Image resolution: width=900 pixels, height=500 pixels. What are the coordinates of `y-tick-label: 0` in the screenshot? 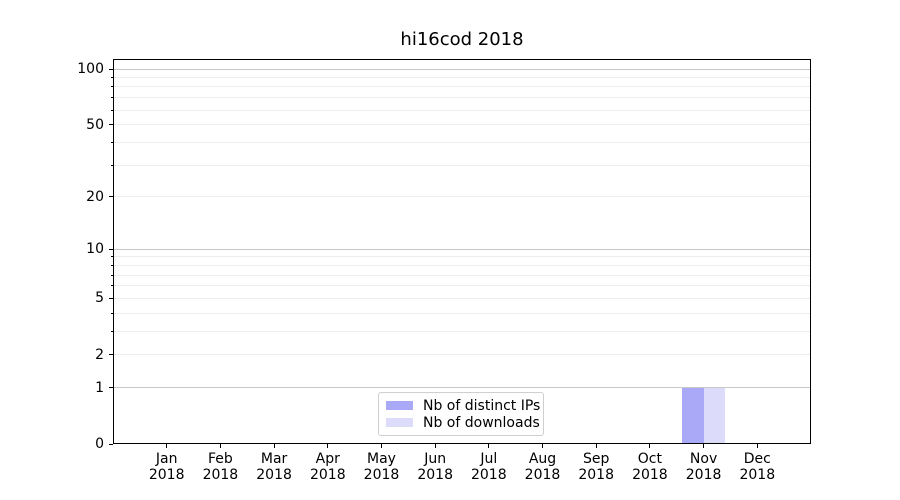 It's located at (99, 444).